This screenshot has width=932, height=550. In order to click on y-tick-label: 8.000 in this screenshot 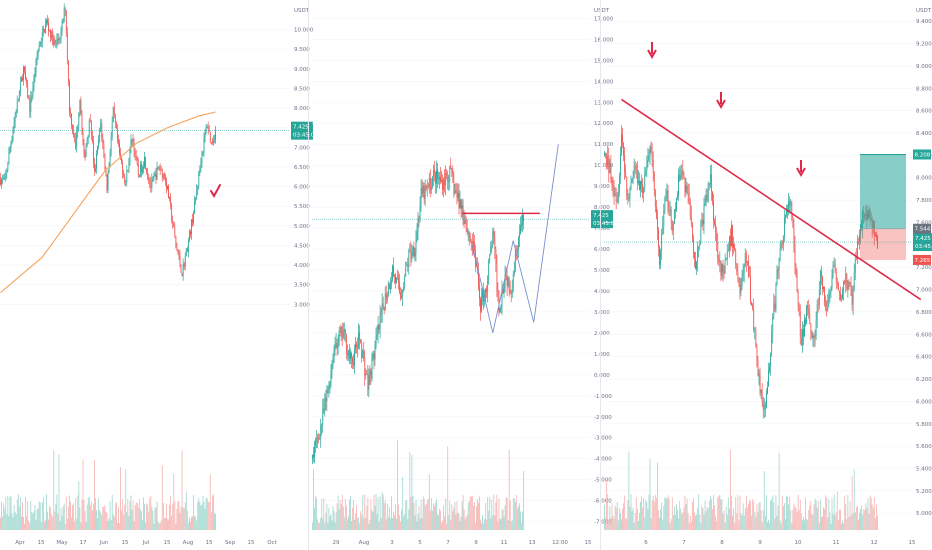, I will do `click(302, 109)`.